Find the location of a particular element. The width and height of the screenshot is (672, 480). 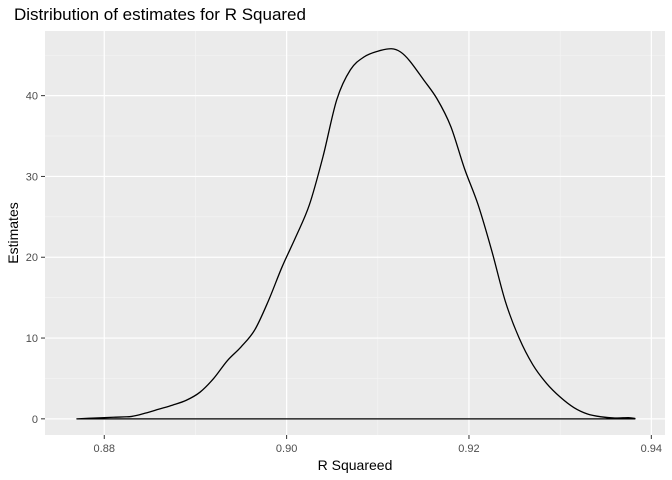

x-axis-title: R Squareed is located at coordinates (355, 465).